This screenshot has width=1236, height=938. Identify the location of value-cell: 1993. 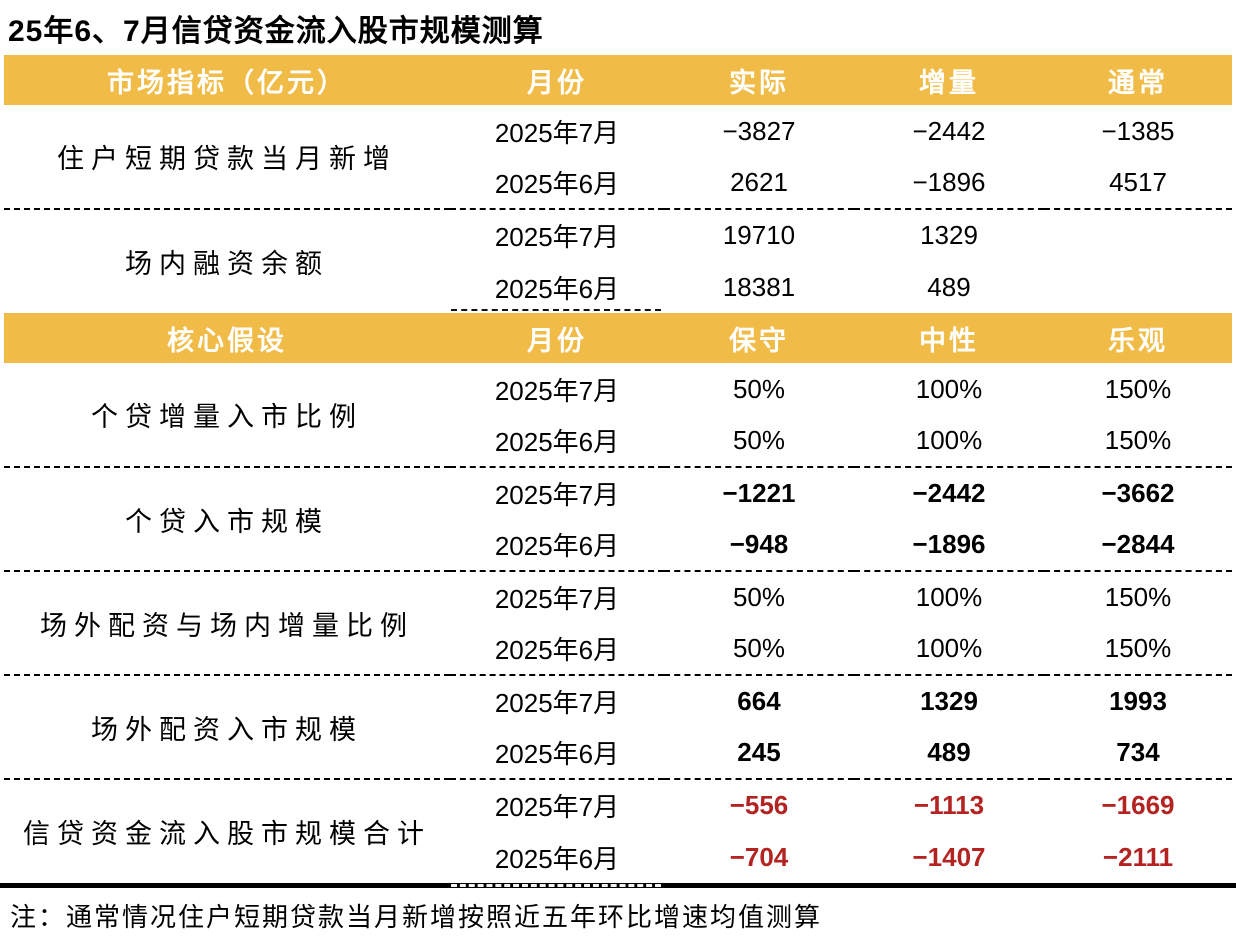
(1138, 700).